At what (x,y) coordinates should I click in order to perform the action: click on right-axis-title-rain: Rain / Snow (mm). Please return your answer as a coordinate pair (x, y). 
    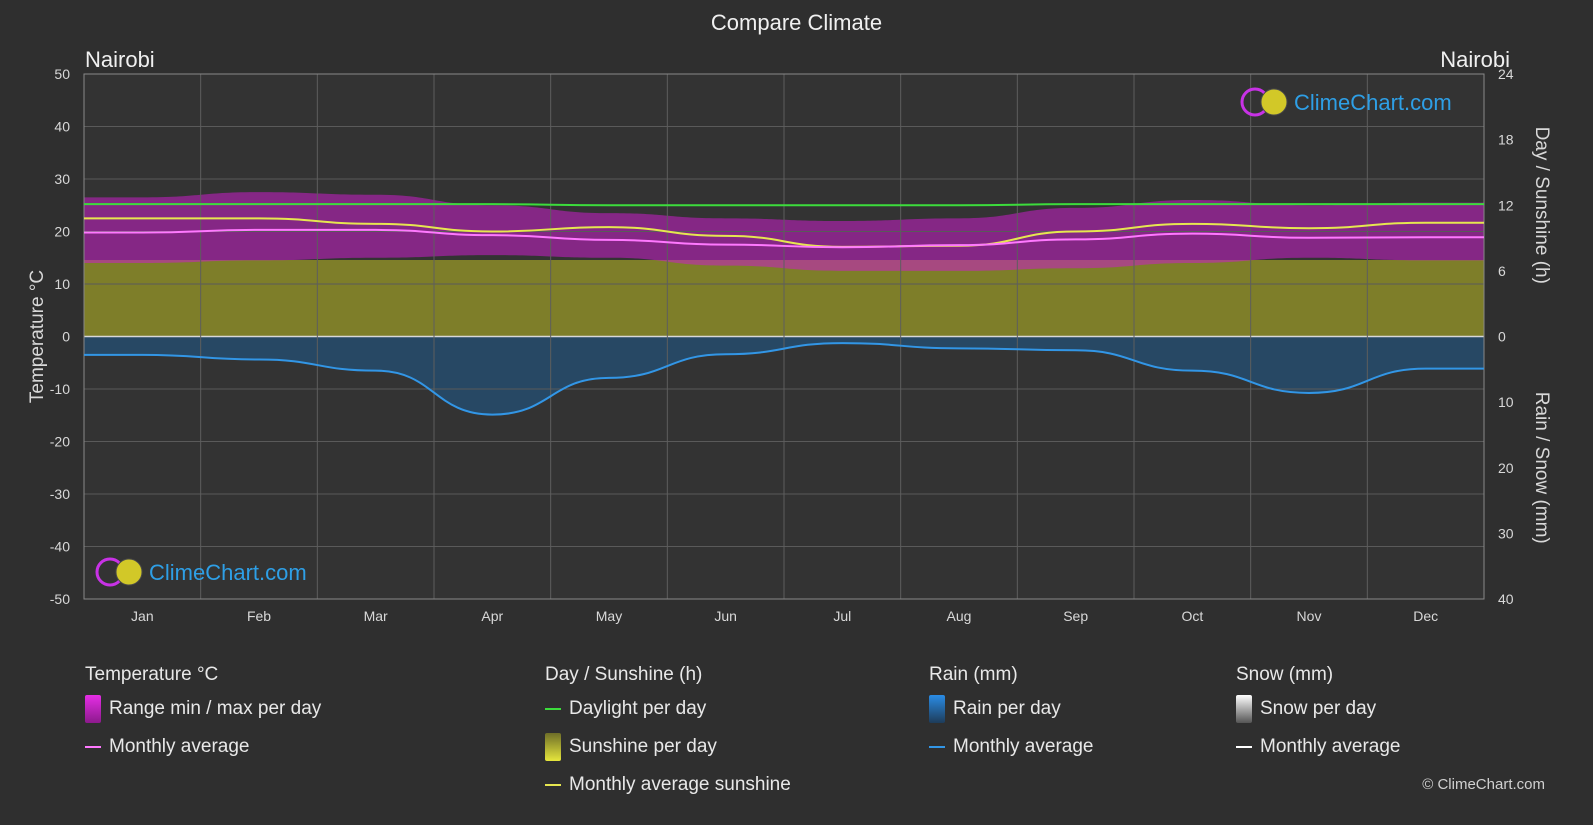
    Looking at the image, I should click on (1541, 468).